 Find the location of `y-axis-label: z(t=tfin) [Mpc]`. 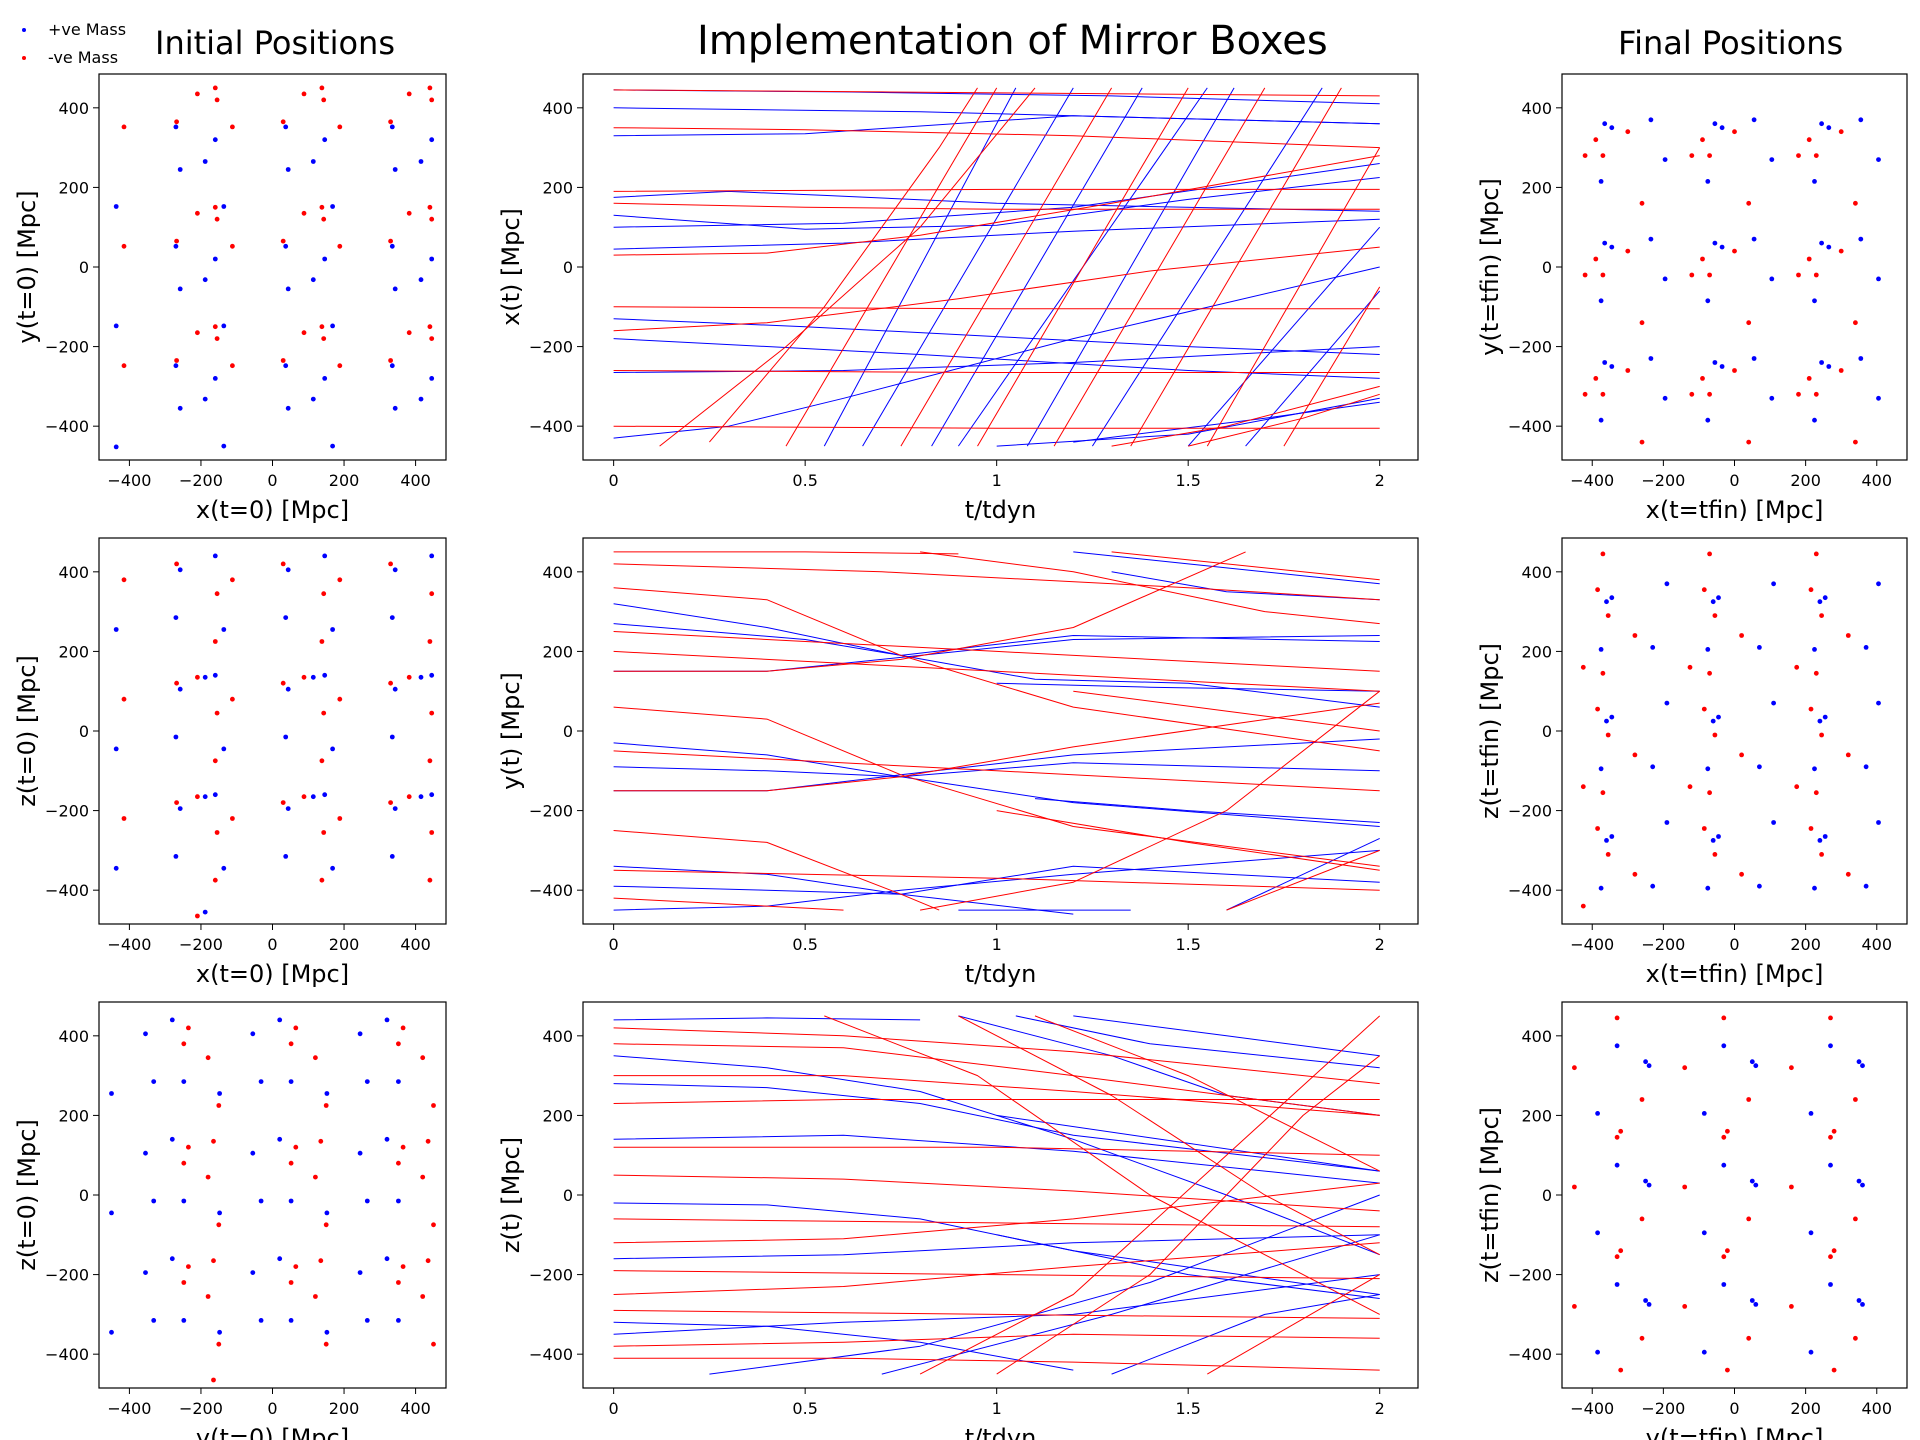

y-axis-label: z(t=tfin) [Mpc] is located at coordinates (1490, 1195).